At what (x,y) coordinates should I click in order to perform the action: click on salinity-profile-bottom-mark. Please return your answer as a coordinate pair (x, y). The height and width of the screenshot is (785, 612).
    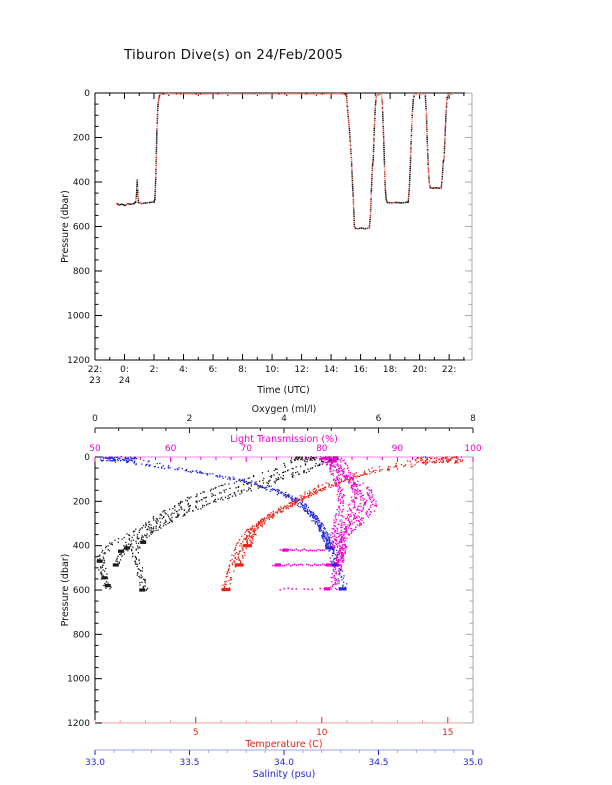
    Looking at the image, I should click on (335, 565).